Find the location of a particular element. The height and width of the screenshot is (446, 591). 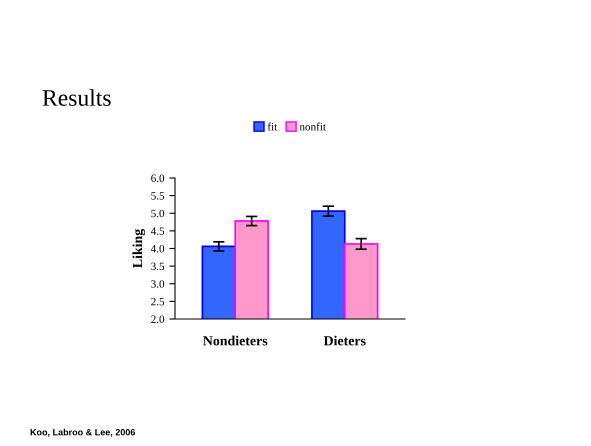

y-tick-label: 5.5 is located at coordinates (157, 196).